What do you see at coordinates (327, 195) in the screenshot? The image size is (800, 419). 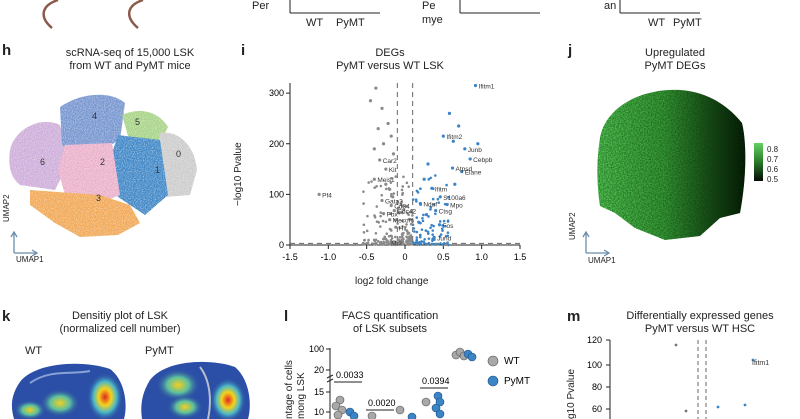 I see `gene-label: Pf4` at bounding box center [327, 195].